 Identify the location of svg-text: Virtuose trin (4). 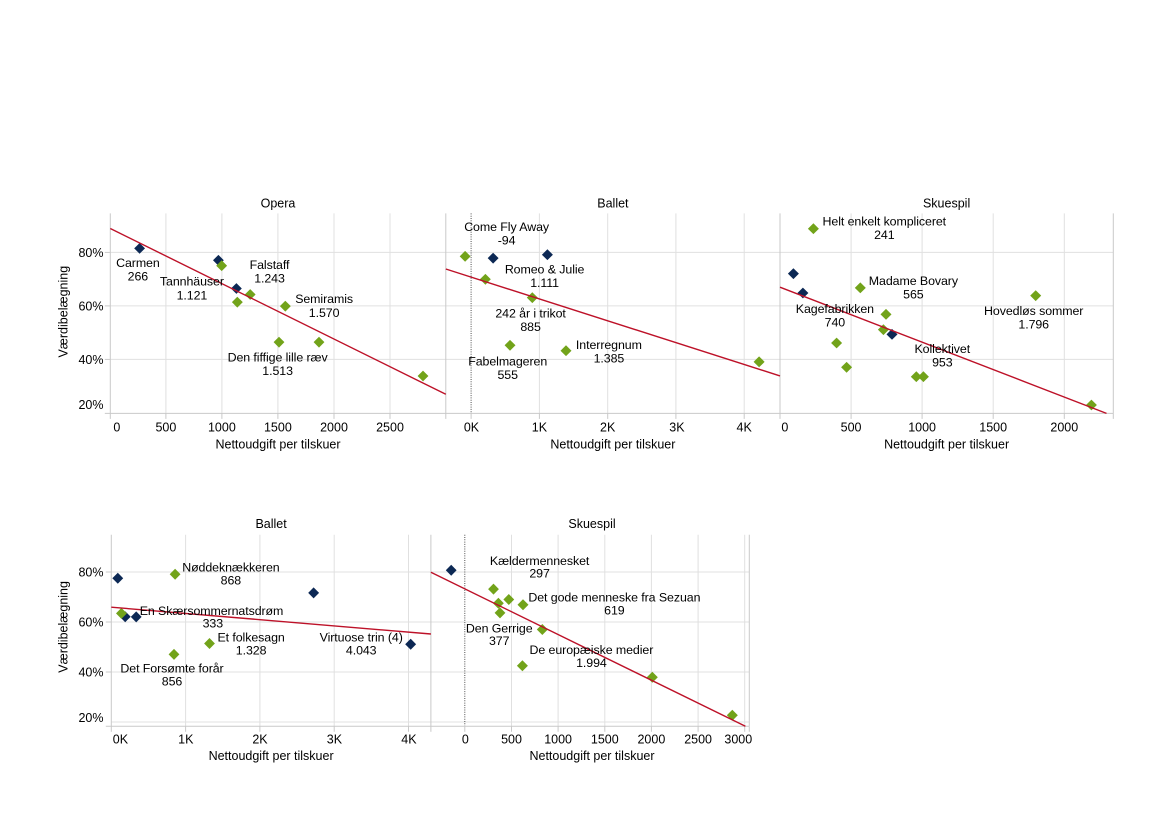
(361, 638).